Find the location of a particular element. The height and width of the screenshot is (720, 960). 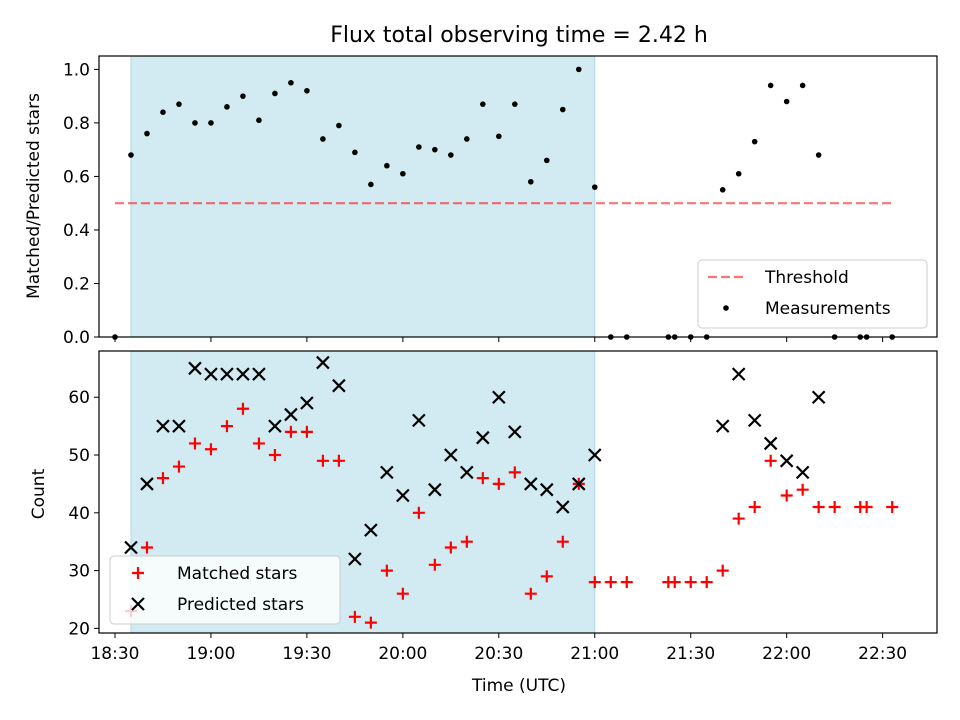

x-tick-label: 21:00 is located at coordinates (594, 654).